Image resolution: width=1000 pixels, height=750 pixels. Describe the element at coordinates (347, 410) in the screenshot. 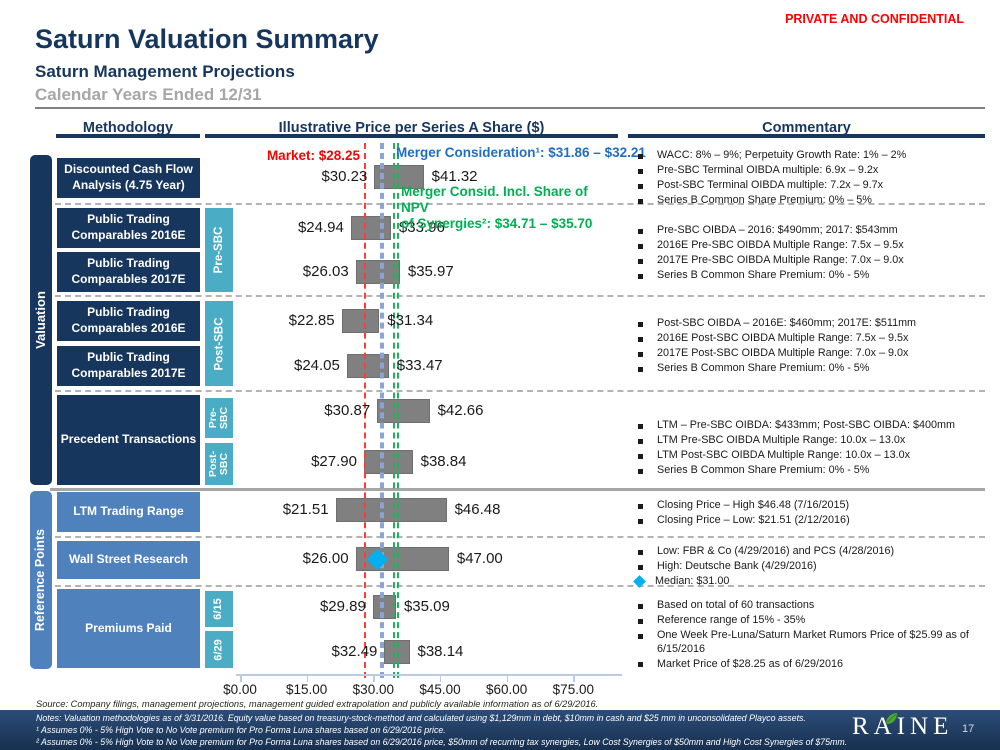

I see `bar-low-label-5: $30.87` at that location.